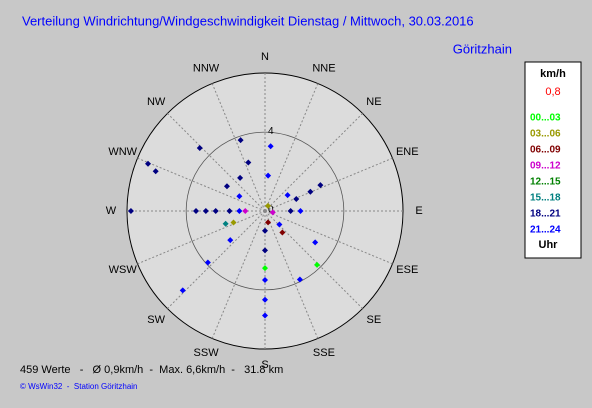 The height and width of the screenshot is (408, 592). What do you see at coordinates (374, 320) in the screenshot?
I see `direction-label: SE` at bounding box center [374, 320].